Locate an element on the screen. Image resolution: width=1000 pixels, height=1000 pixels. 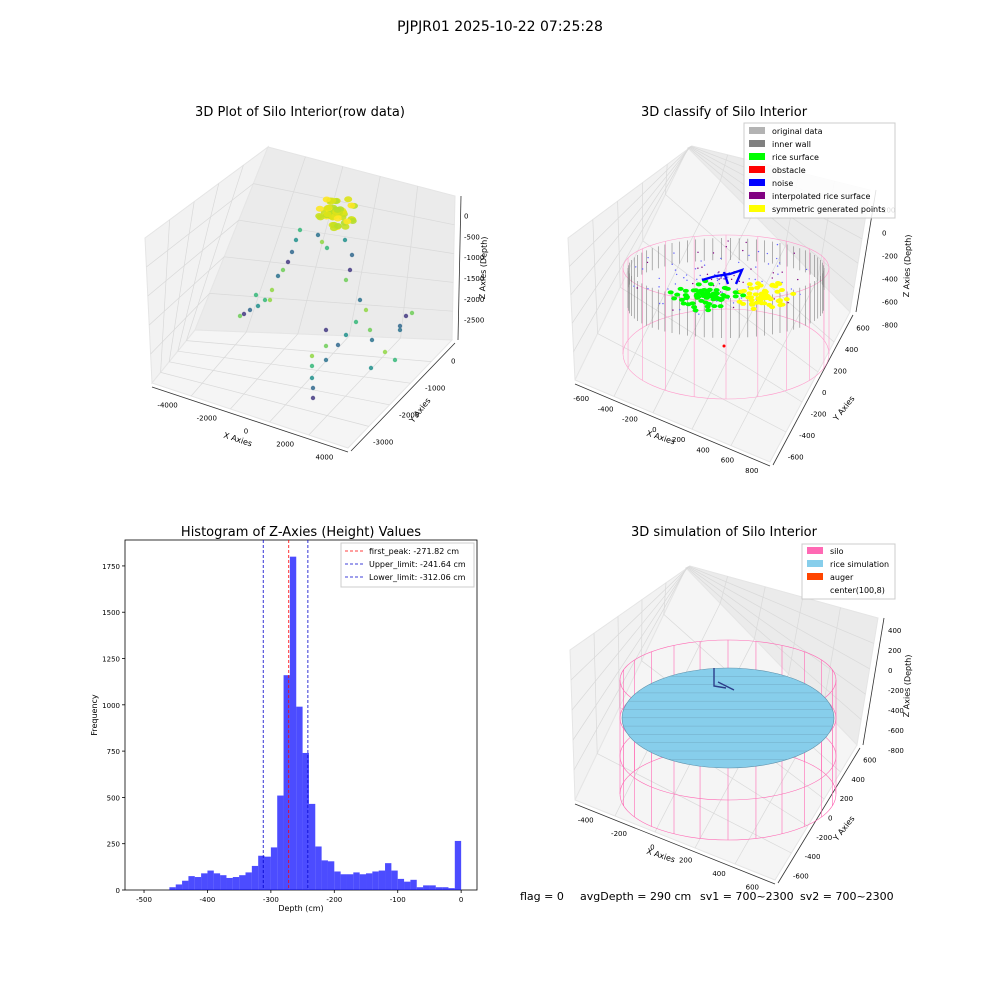
classify-z-tick-label: 0 is located at coordinates (884, 234).